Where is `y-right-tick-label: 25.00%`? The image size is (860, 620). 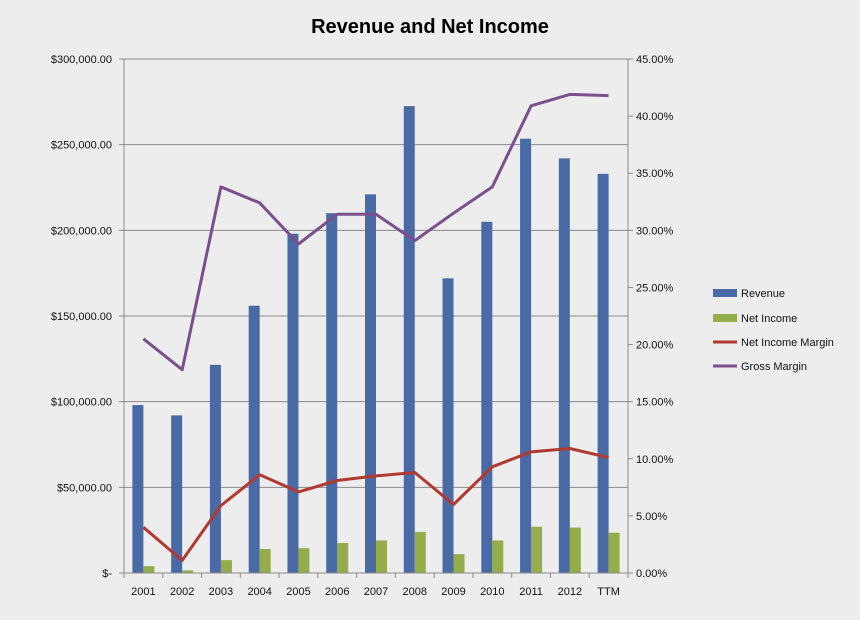 y-right-tick-label: 25.00% is located at coordinates (655, 288).